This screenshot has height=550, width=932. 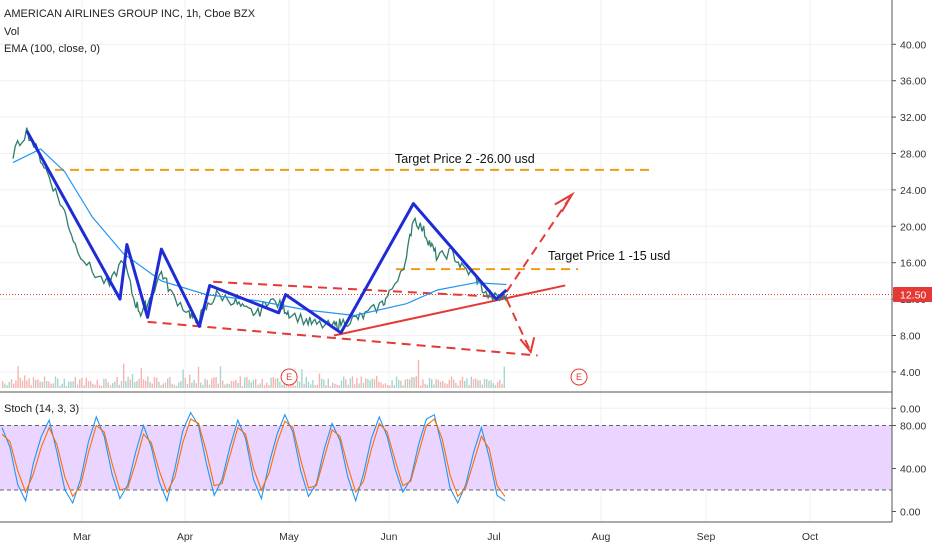 What do you see at coordinates (910, 373) in the screenshot?
I see `y-tick-label: 4.00` at bounding box center [910, 373].